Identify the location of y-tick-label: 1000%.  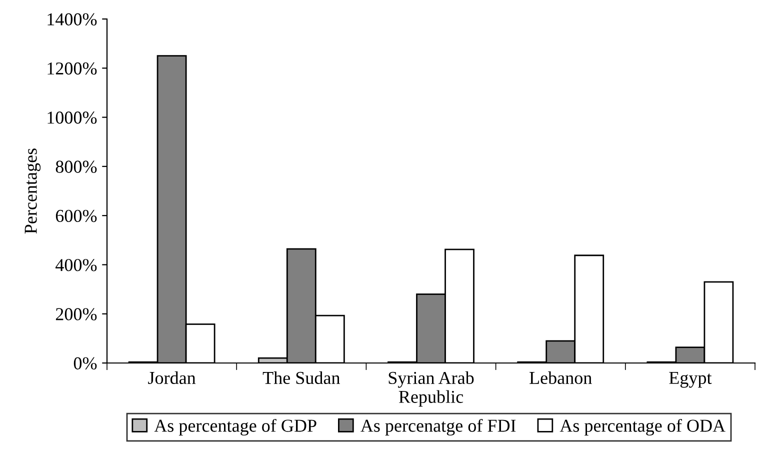
(72, 118).